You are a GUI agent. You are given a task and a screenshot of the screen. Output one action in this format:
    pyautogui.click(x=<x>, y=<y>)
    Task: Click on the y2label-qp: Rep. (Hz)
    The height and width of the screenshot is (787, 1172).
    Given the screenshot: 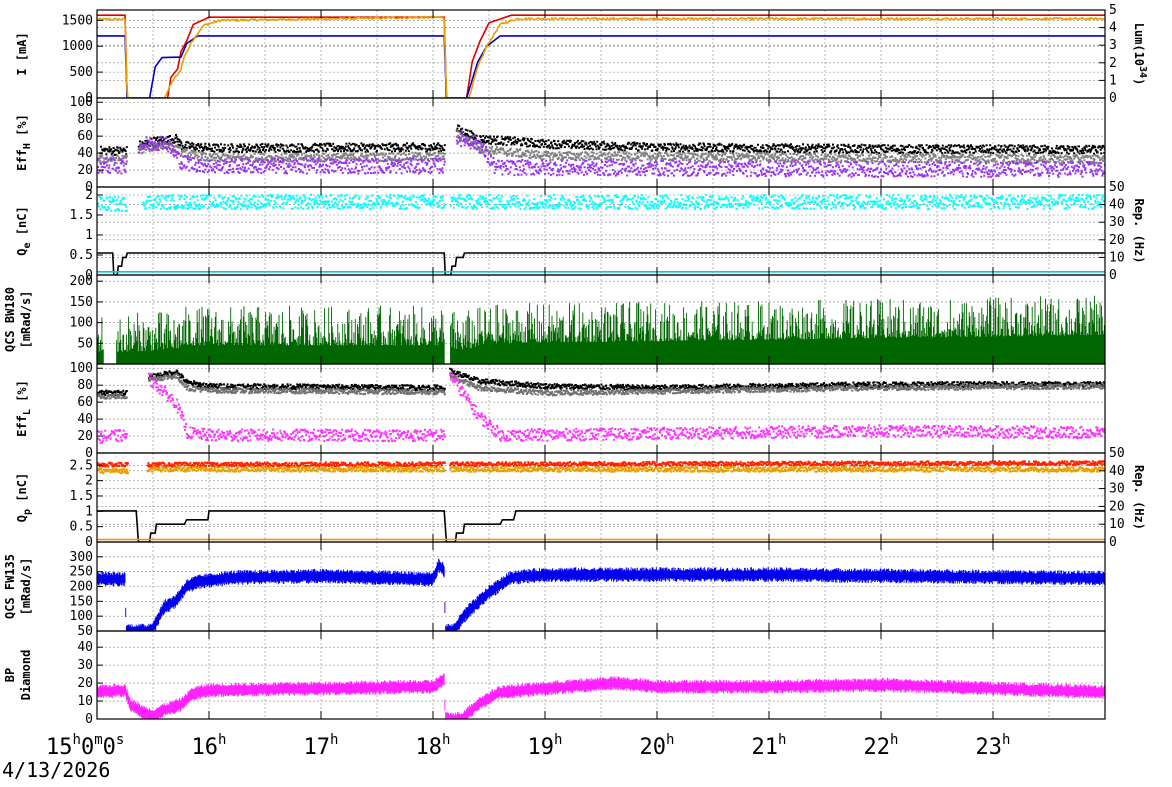 What is the action you would take?
    pyautogui.click(x=1139, y=497)
    